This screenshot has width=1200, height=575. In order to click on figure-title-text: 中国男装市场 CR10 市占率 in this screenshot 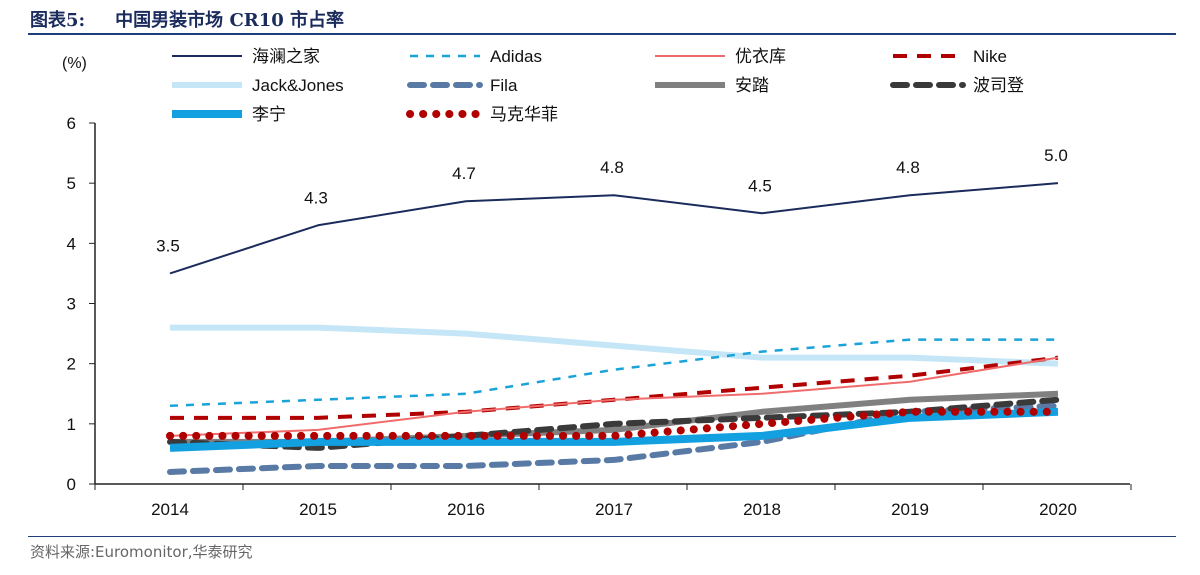, I will do `click(230, 20)`.